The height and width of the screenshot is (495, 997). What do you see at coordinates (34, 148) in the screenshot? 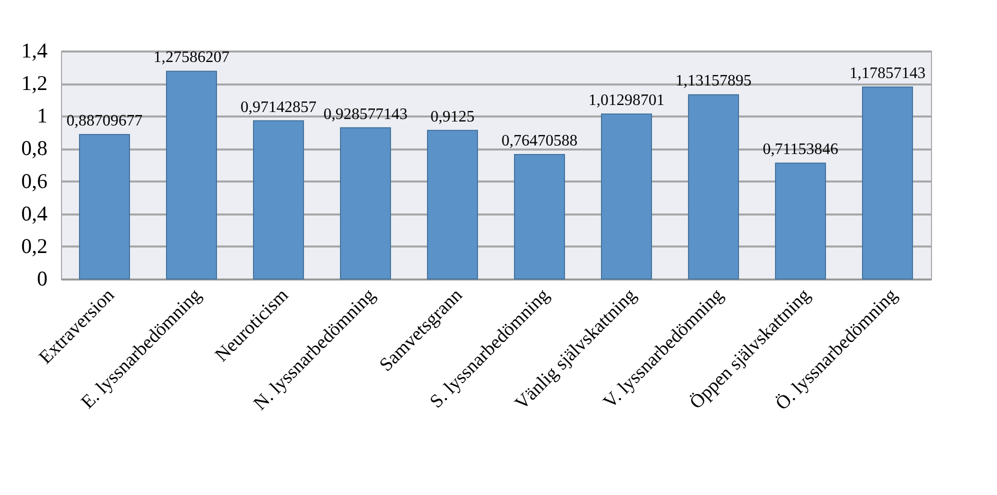
I see `y-tick-label: 0,8` at bounding box center [34, 148].